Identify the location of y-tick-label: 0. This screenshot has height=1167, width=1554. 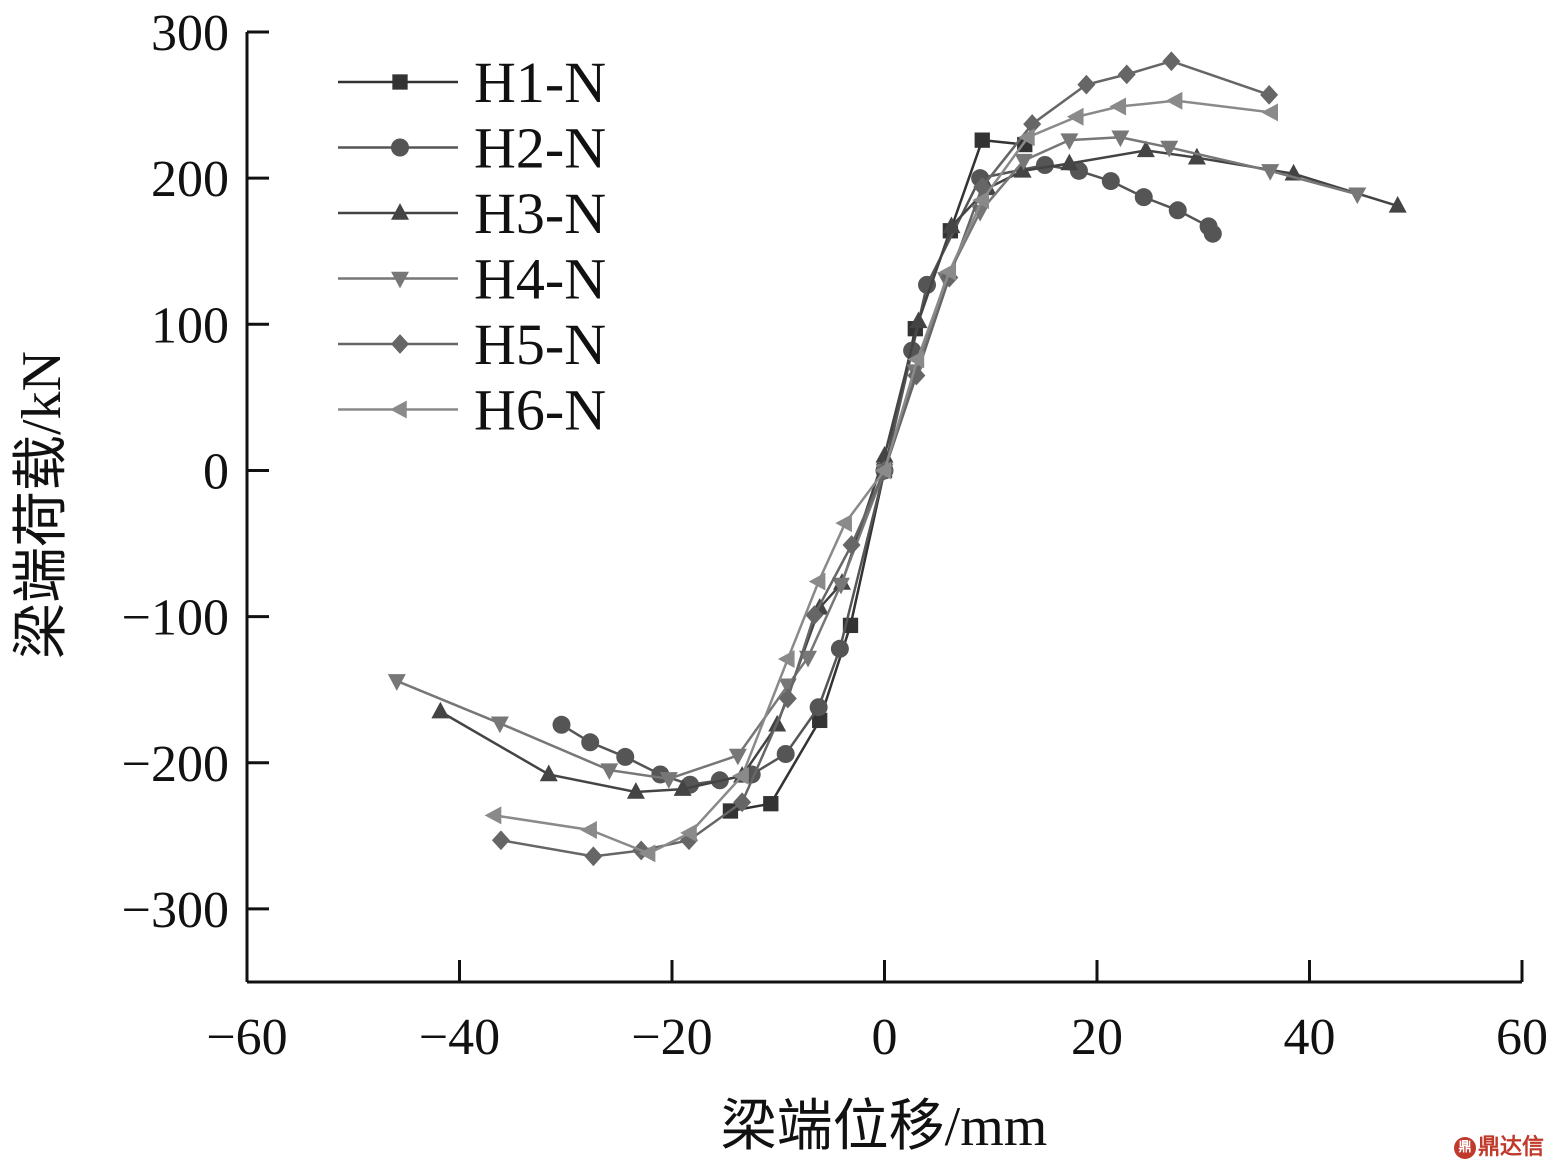
(216, 471).